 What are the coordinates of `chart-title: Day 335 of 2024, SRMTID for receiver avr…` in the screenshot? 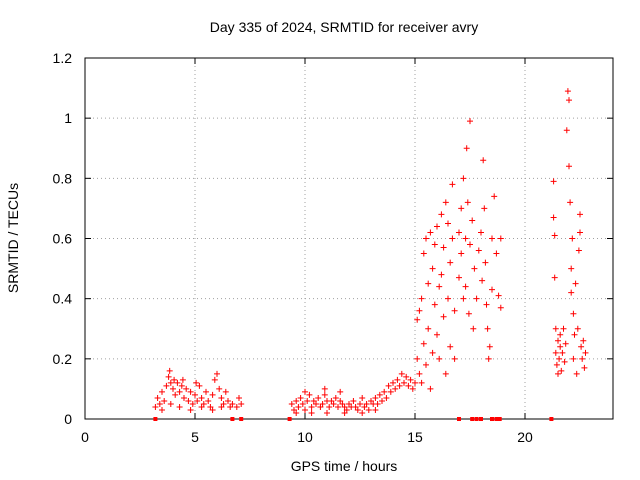 It's located at (344, 27).